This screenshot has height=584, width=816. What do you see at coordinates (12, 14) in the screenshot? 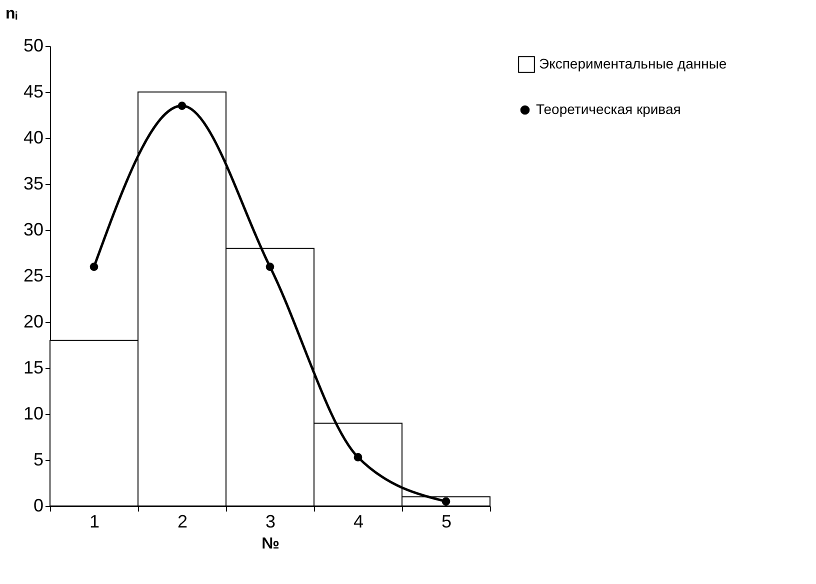
I see `y-axis-title: nᵢ` at bounding box center [12, 14].